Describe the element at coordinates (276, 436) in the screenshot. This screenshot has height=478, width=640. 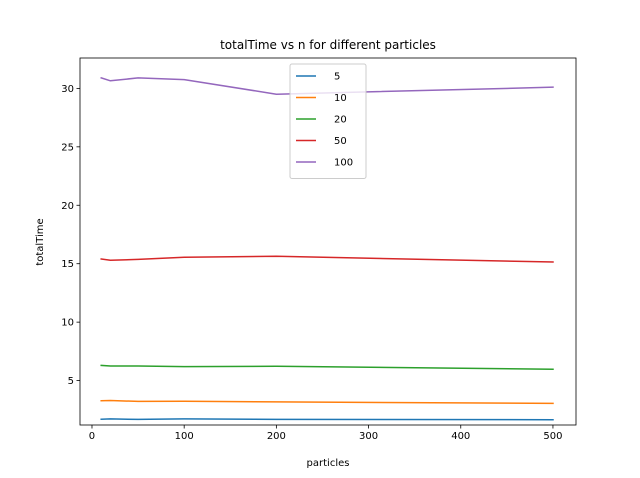
I see `x-tick-label: 200` at that location.